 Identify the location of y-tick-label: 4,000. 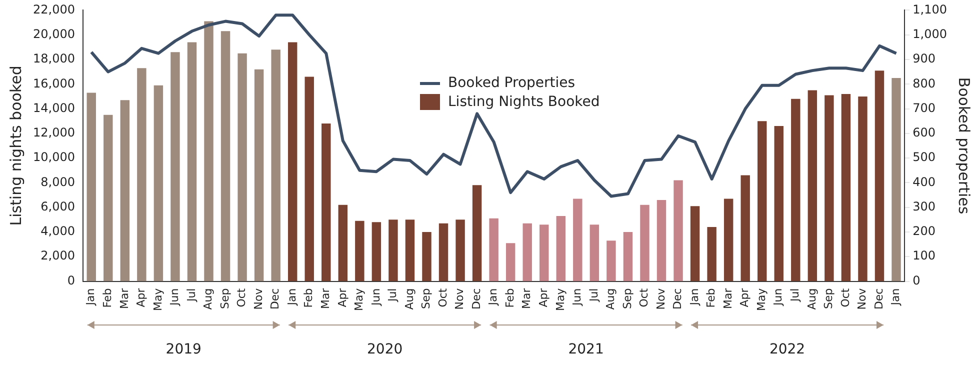
(57, 231).